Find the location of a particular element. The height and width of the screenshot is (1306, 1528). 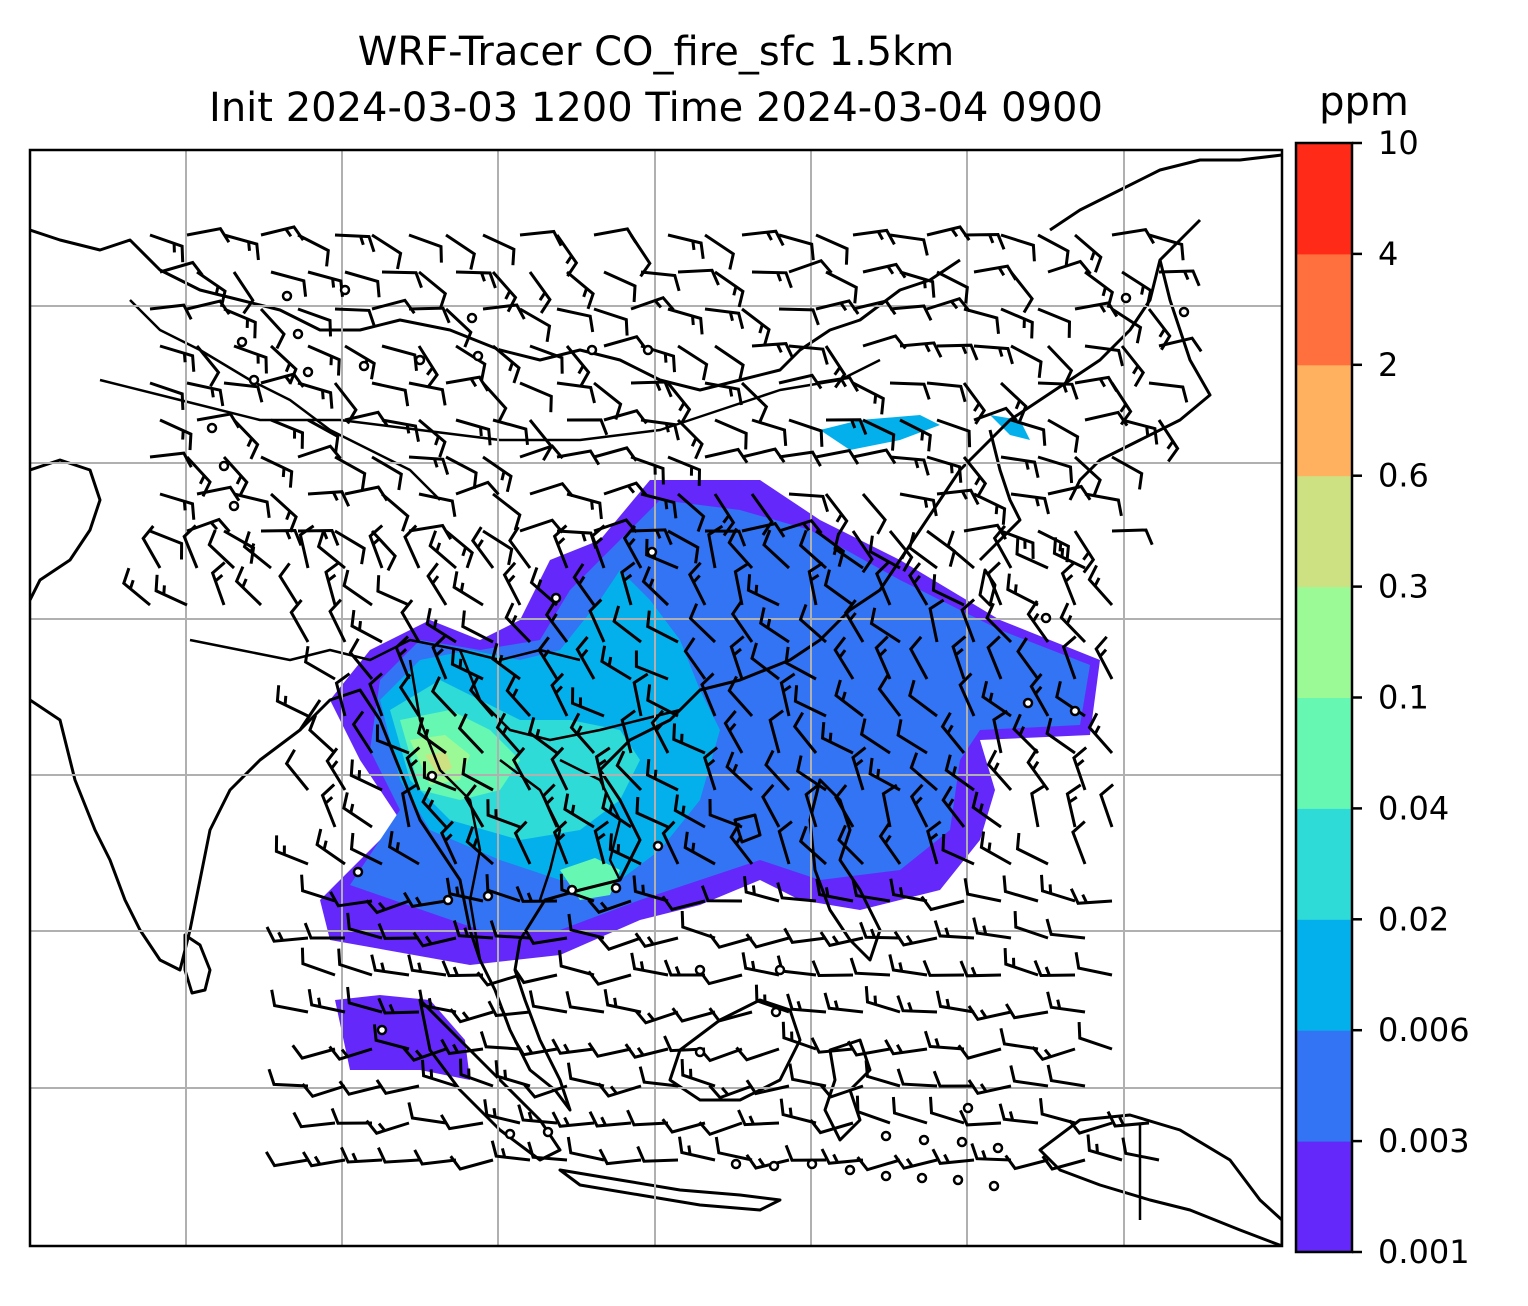

colorbar-tick-label: 2 is located at coordinates (1388, 365).